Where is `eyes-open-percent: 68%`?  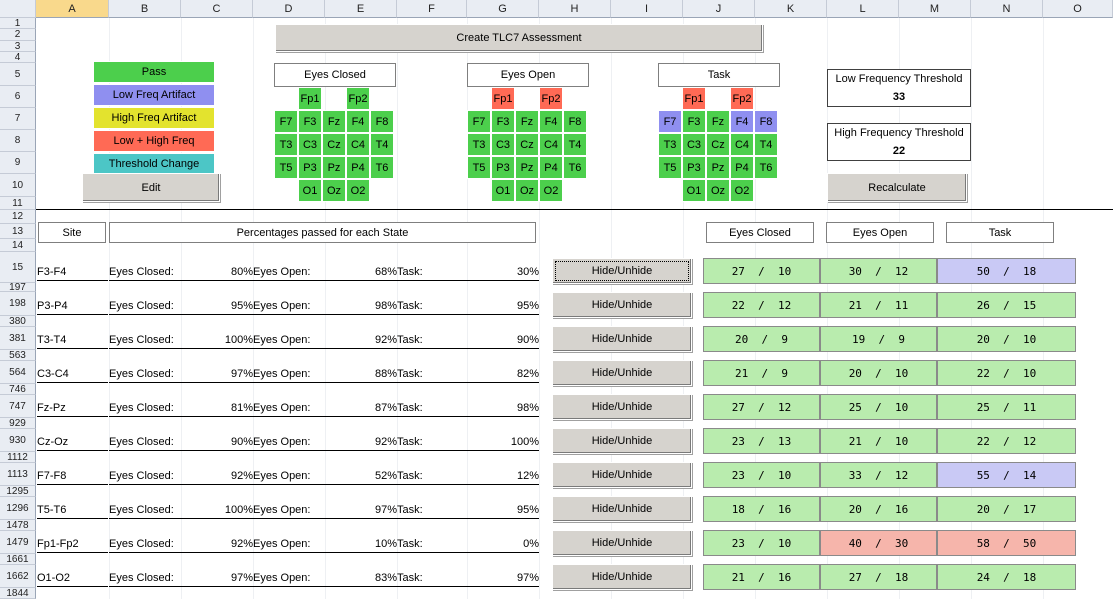
eyes-open-percent: 68% is located at coordinates (361, 272).